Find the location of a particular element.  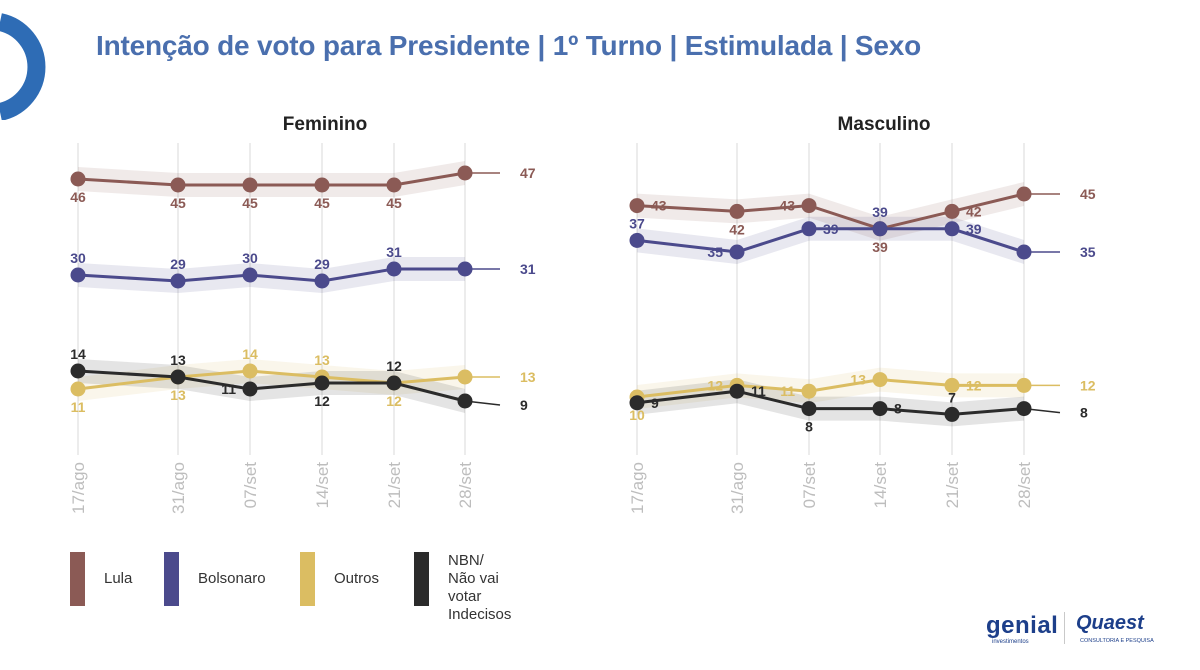

chart-title: Masculino is located at coordinates (884, 124).